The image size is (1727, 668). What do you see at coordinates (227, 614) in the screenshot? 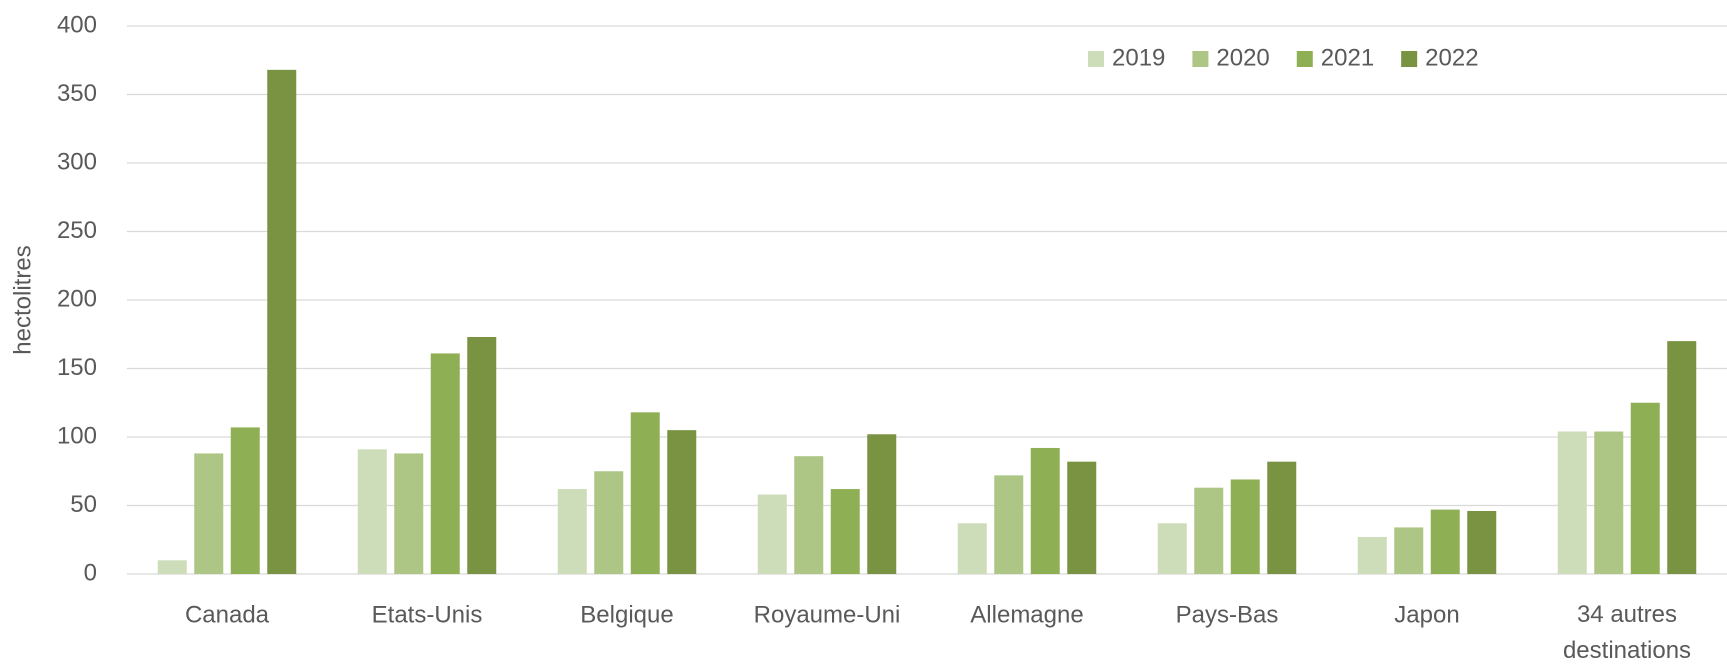
I see `x-tick-label: Canada` at bounding box center [227, 614].